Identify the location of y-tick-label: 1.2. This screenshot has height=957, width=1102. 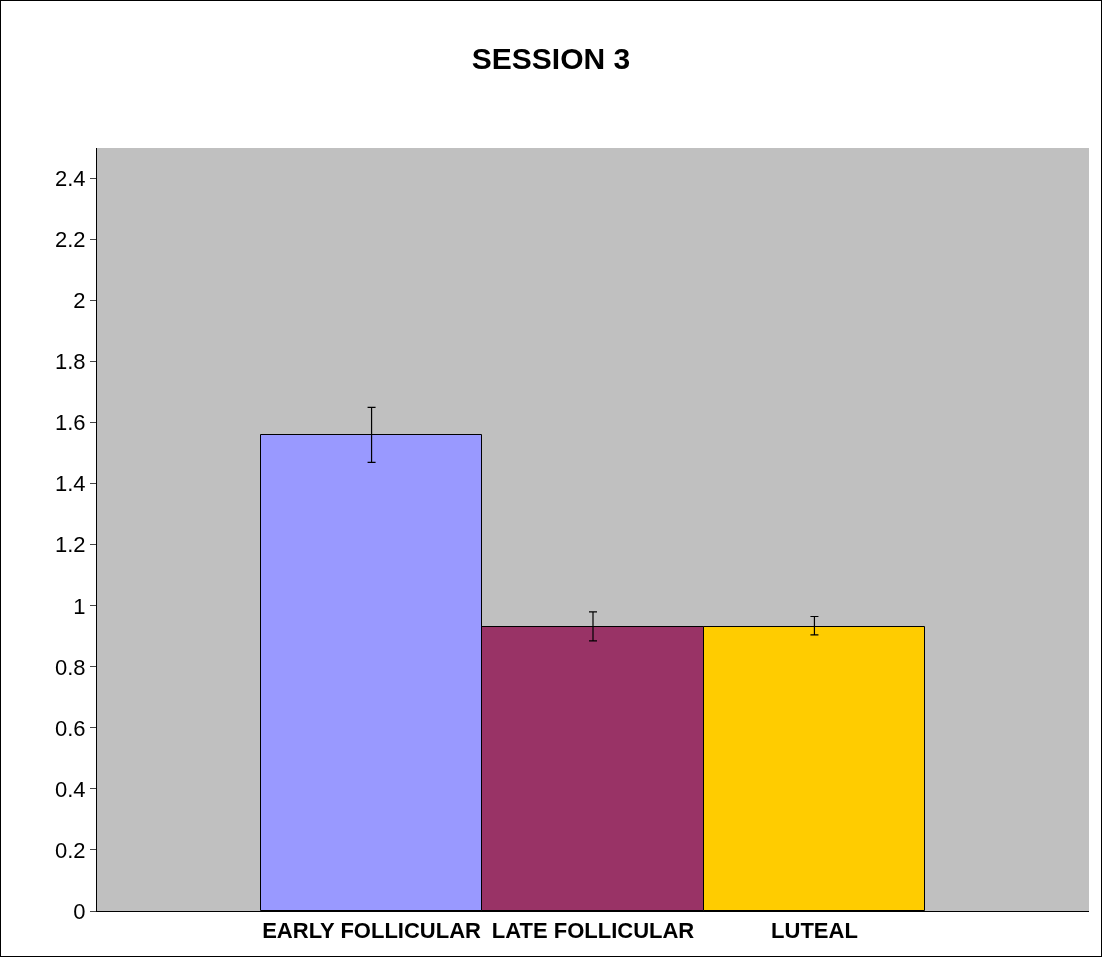
(70, 545).